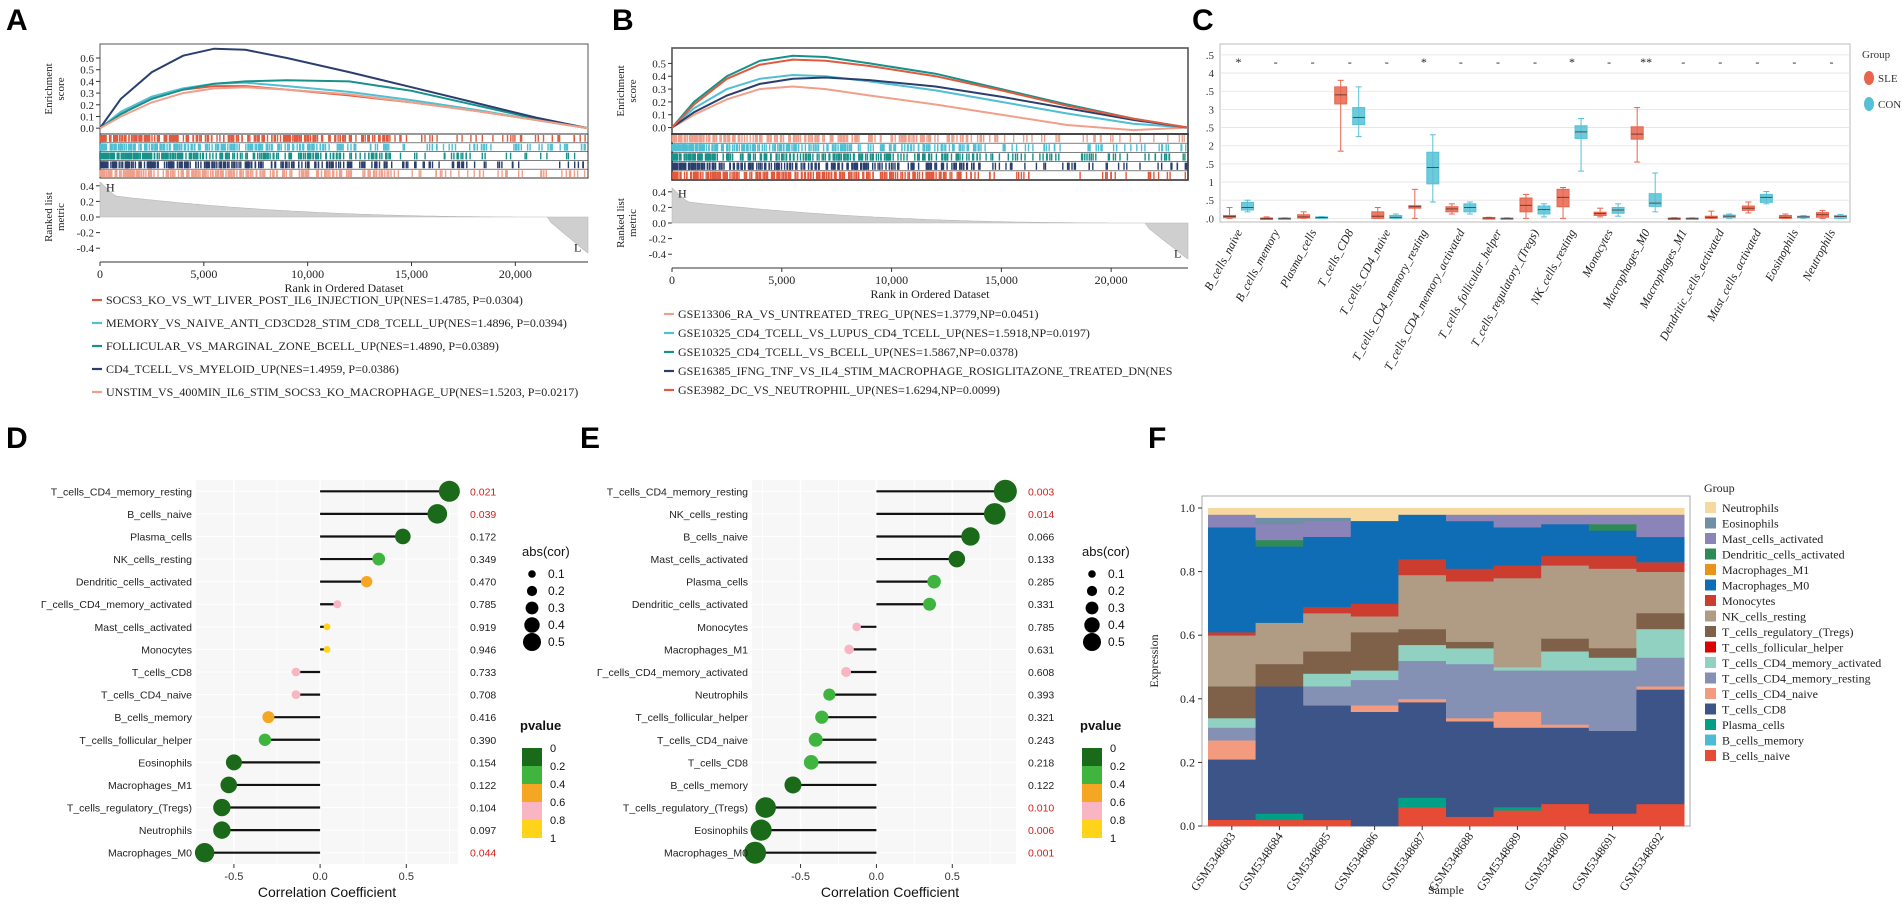 The image size is (1902, 904). Describe the element at coordinates (483, 560) in the screenshot. I see `pvalue-label: 0.349` at that location.